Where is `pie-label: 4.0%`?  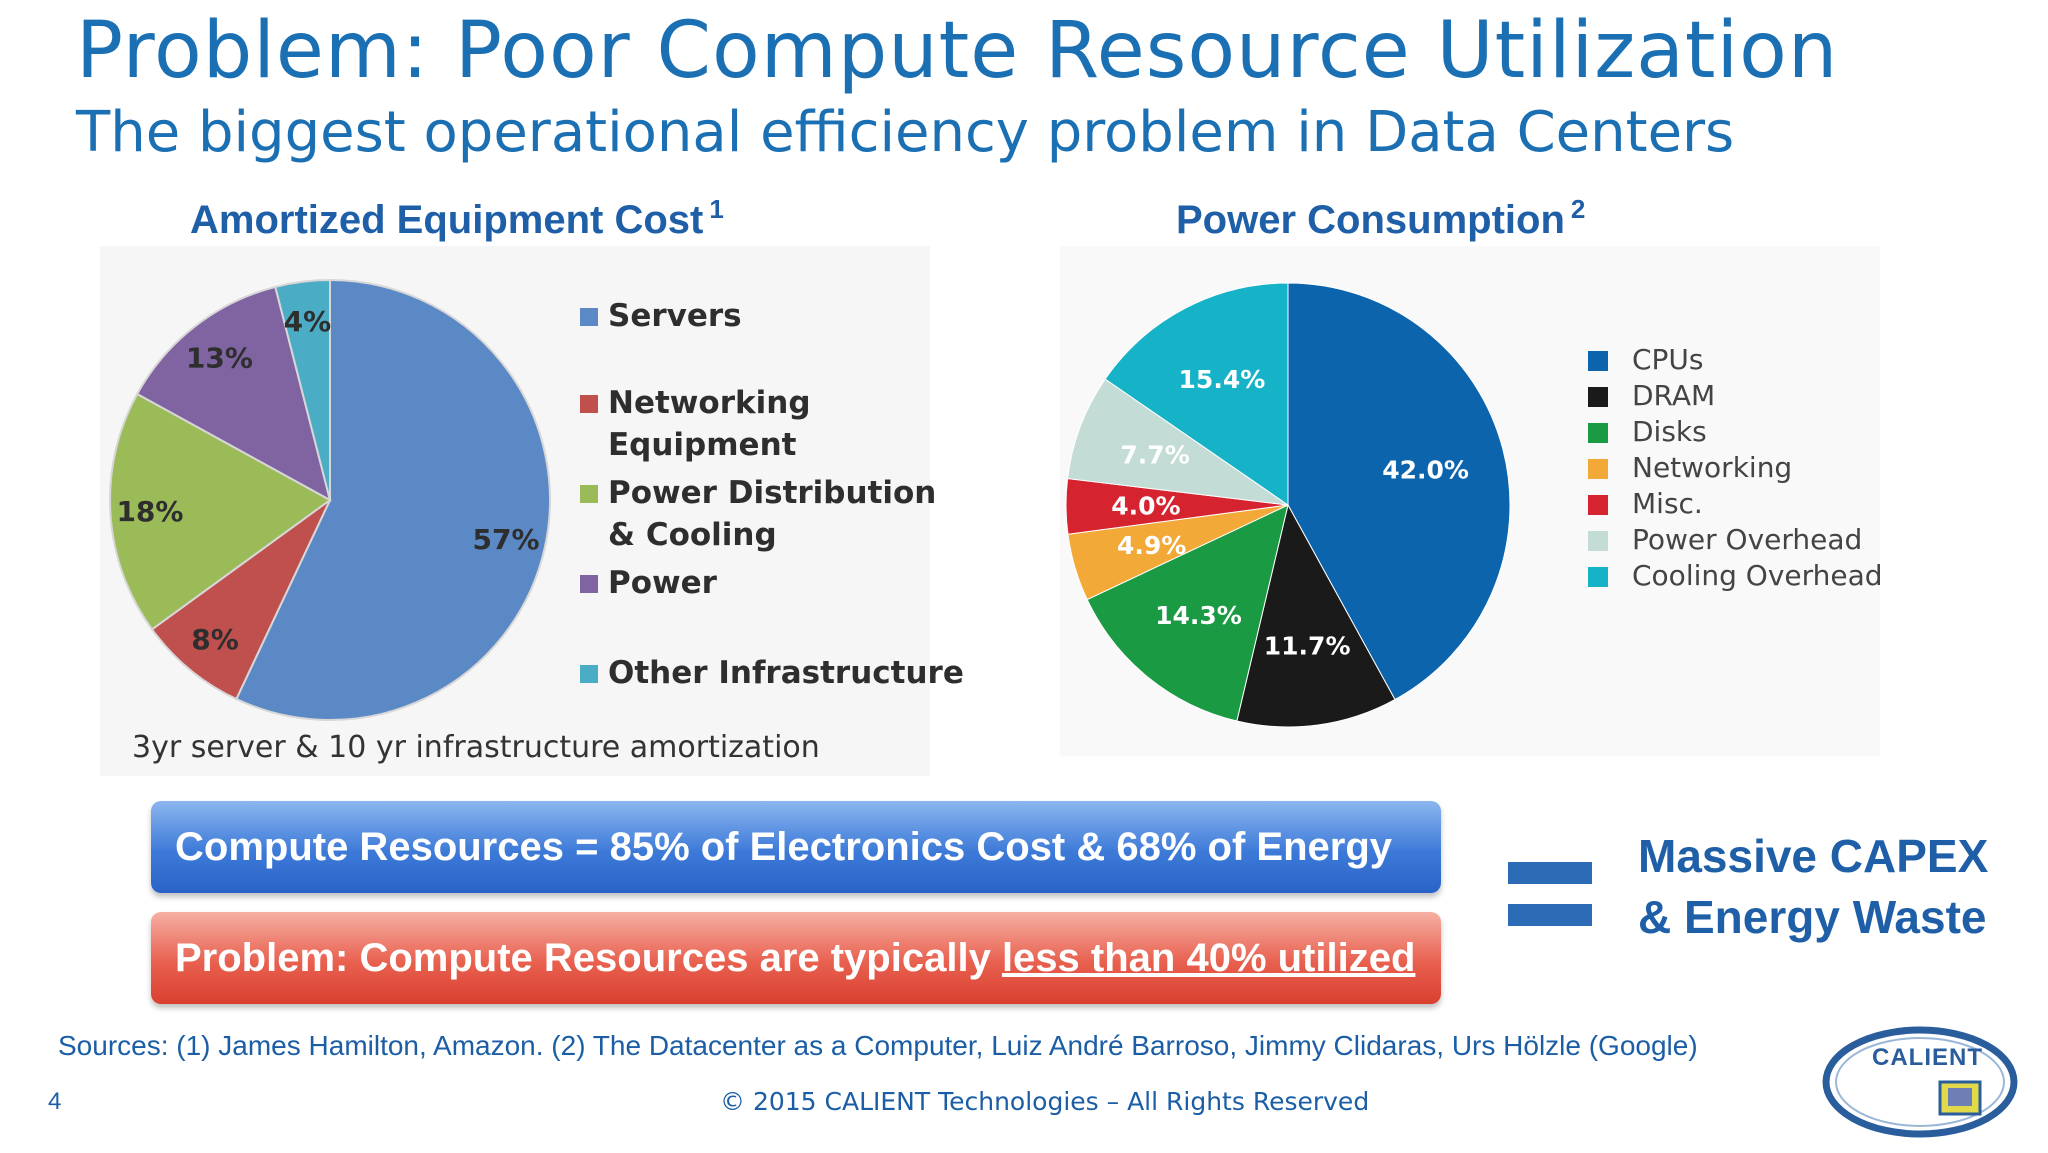 pie-label: 4.0% is located at coordinates (1145, 506).